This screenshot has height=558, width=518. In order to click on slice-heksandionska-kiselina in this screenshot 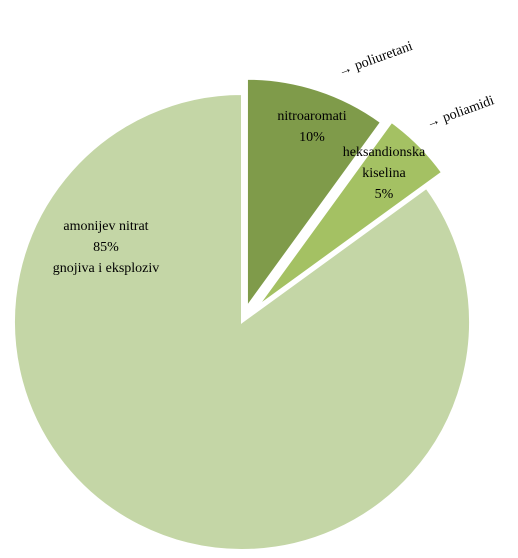, I will do `click(350, 214)`.